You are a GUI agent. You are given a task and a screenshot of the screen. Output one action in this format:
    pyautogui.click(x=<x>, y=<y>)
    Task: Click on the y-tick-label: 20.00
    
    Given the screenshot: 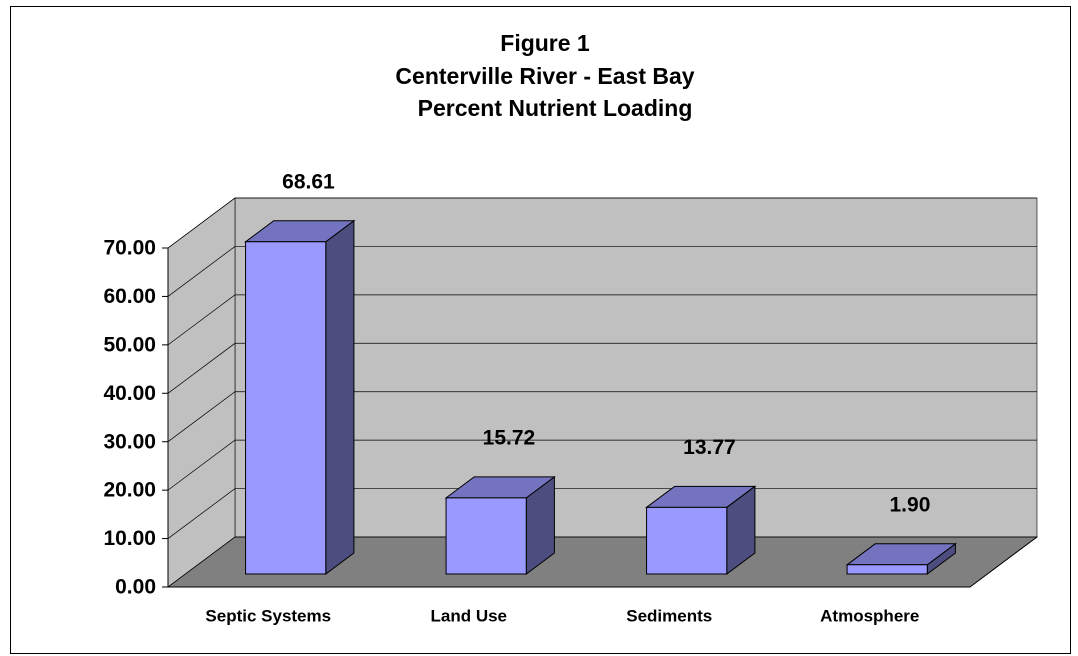 What is the action you would take?
    pyautogui.click(x=129, y=490)
    